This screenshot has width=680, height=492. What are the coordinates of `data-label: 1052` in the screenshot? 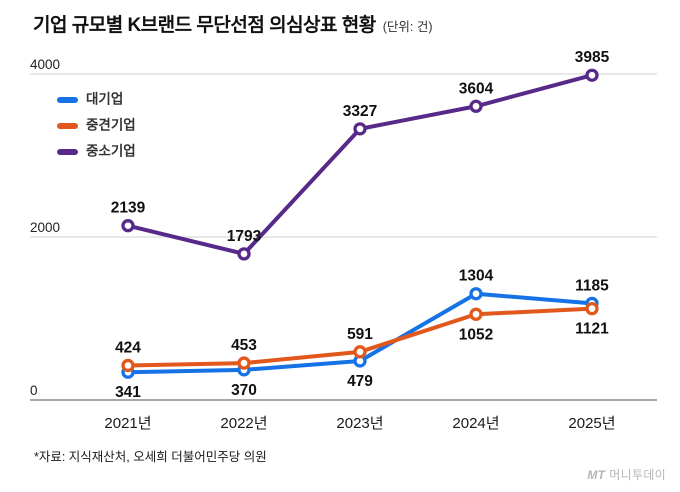 It's located at (476, 334).